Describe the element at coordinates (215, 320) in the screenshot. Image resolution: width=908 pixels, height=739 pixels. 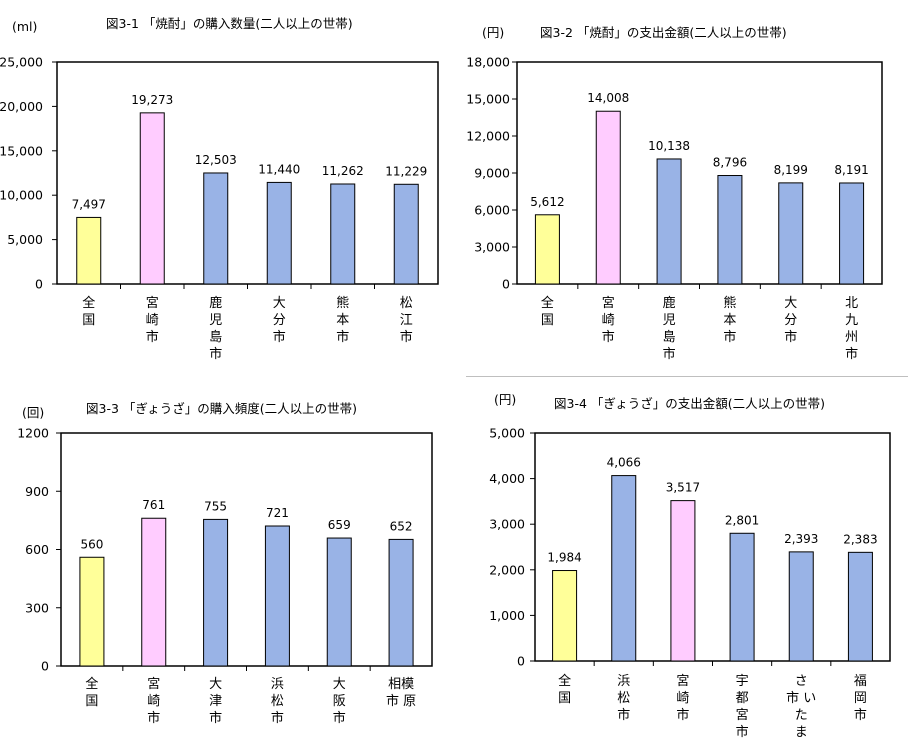
I see `chart-1-category-label: 児` at that location.